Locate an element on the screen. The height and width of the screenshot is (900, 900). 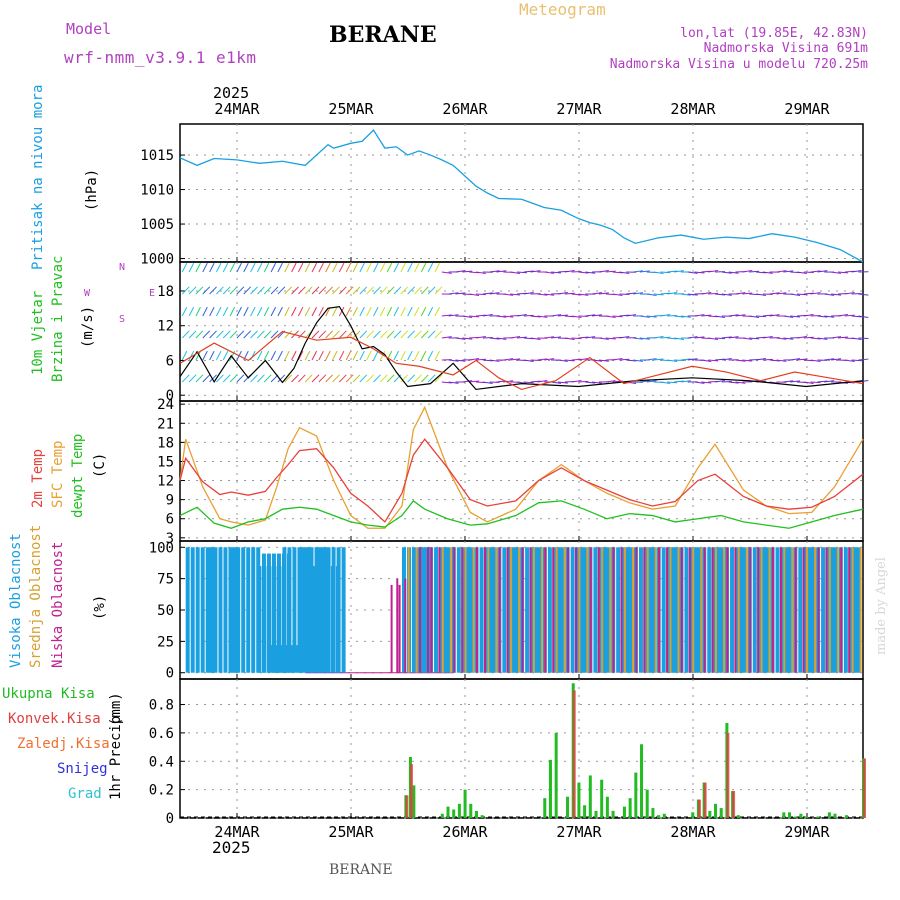
ytick-label-2-6: 21 is located at coordinates (165, 424).